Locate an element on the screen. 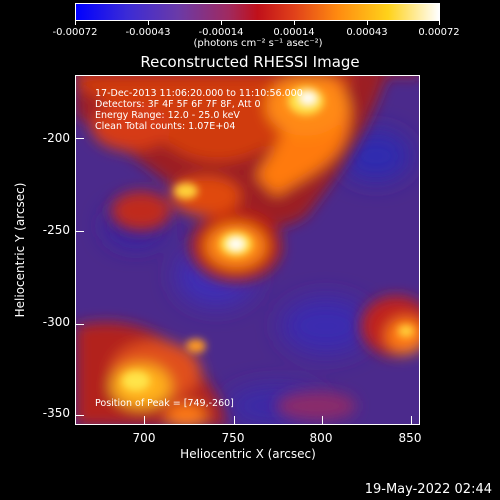 The width and height of the screenshot is (500, 500). peak-position: Position of Peak = [749,-260] is located at coordinates (164, 403).